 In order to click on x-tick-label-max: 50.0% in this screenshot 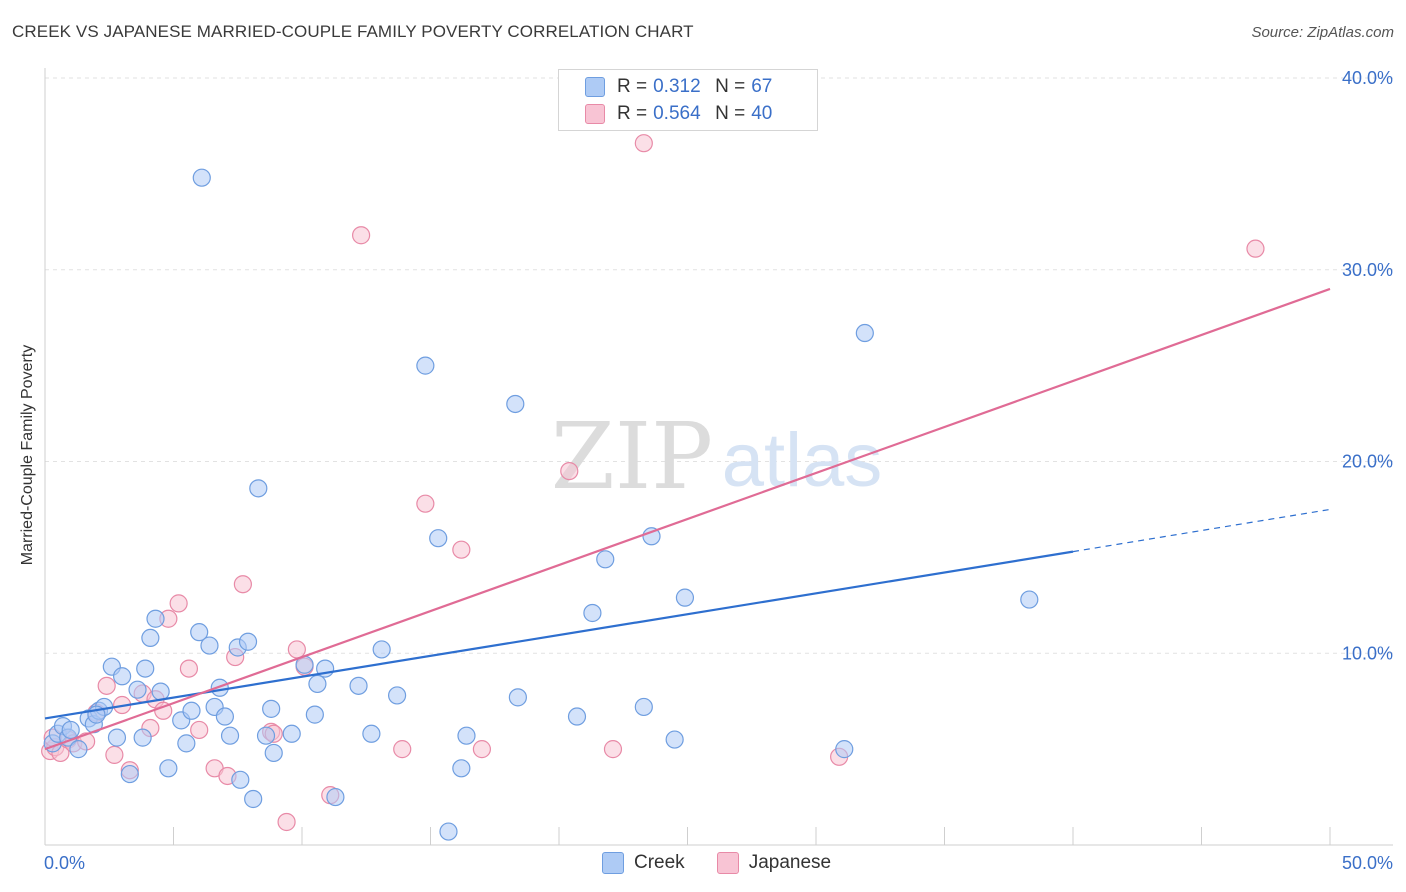, I will do `click(1367, 863)`.